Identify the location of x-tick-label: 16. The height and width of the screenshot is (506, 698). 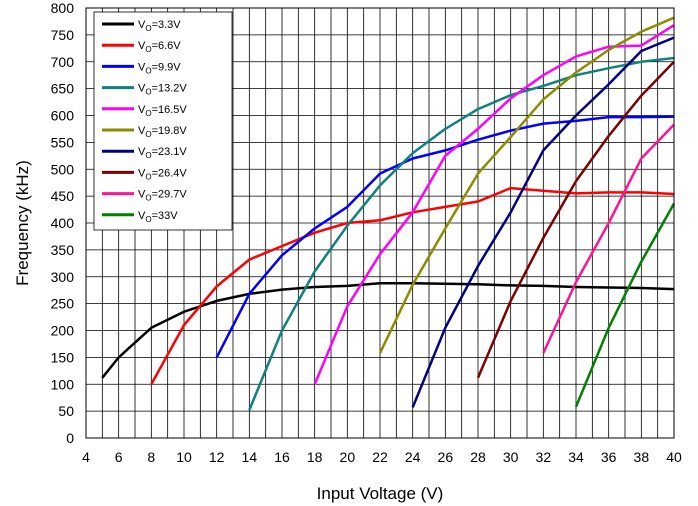
(282, 457).